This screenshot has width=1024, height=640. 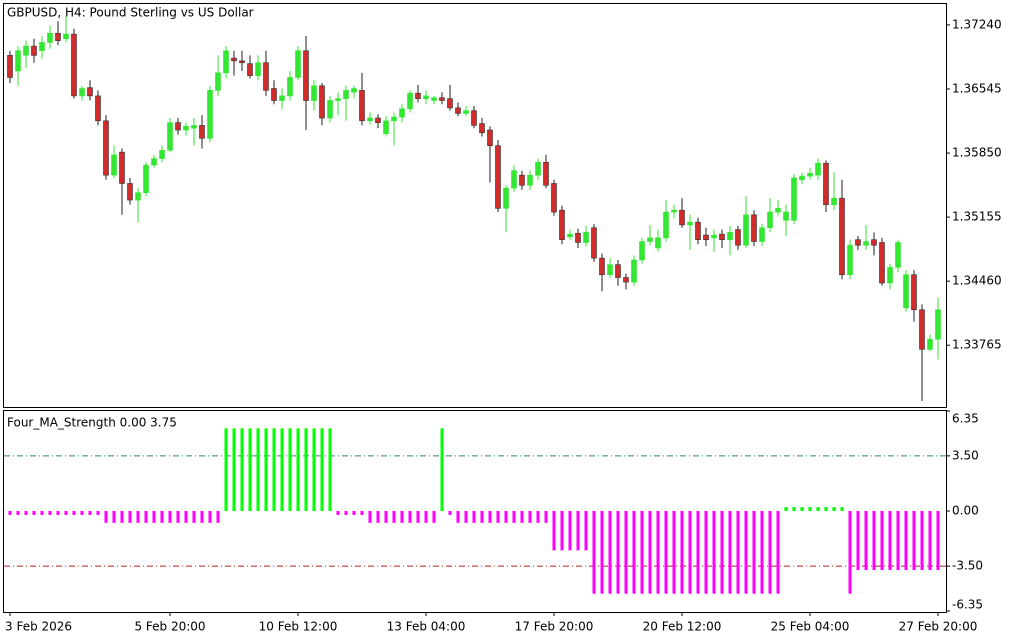 What do you see at coordinates (92, 423) in the screenshot?
I see `indicator-title: Four_MA_Strength 0.00 3.75` at bounding box center [92, 423].